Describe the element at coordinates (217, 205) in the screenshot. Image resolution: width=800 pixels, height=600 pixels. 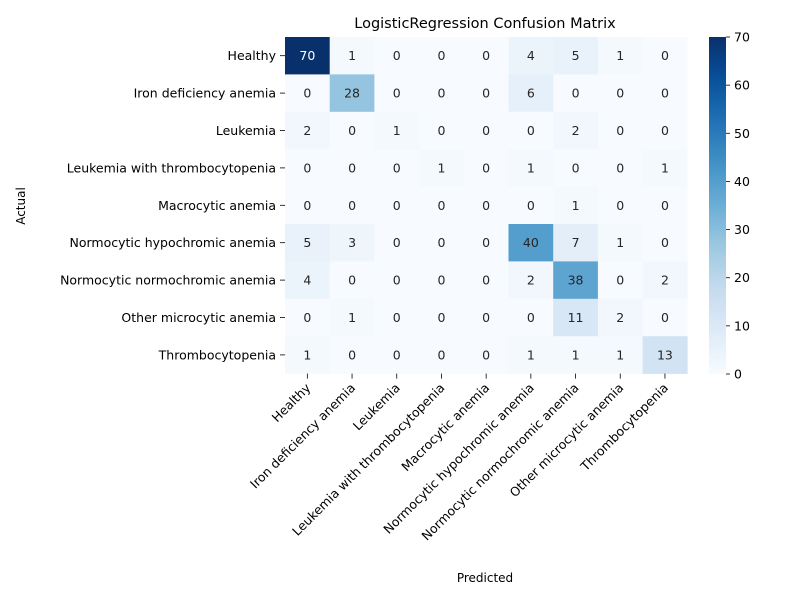
I see `y-tick-label: Macrocytic anemia` at that location.